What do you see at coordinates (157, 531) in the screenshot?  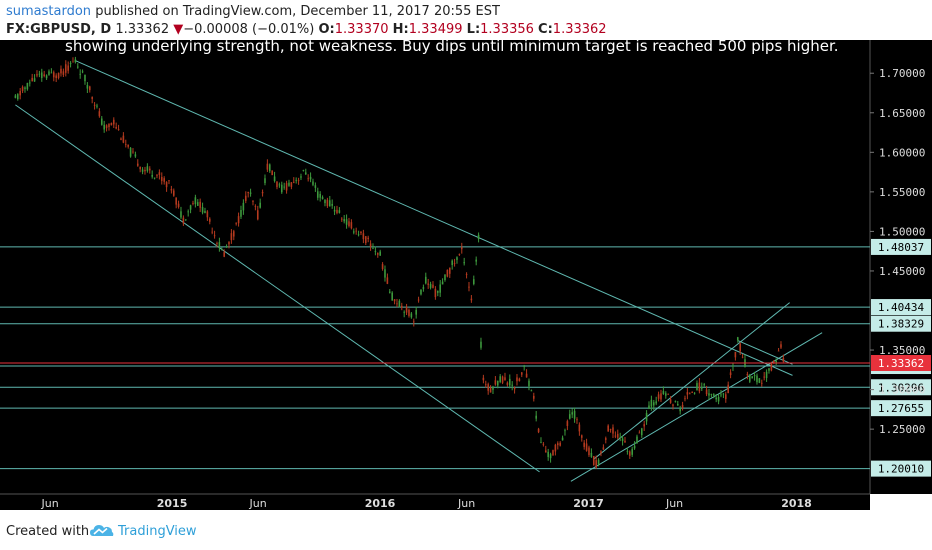 I see `tradingview-brand: TradingView` at bounding box center [157, 531].